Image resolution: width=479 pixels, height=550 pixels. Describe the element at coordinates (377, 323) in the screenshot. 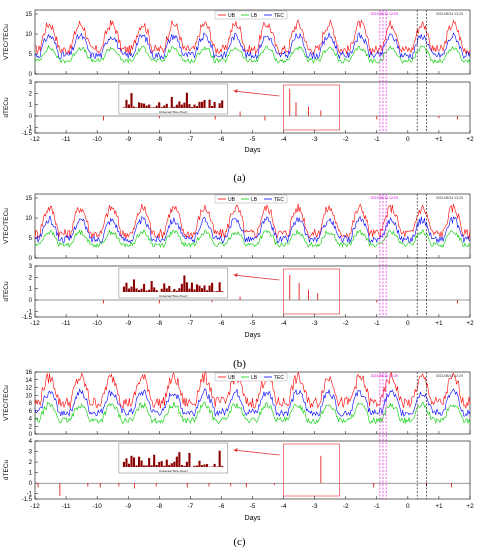

I see `x-tick-label: -1` at that location.